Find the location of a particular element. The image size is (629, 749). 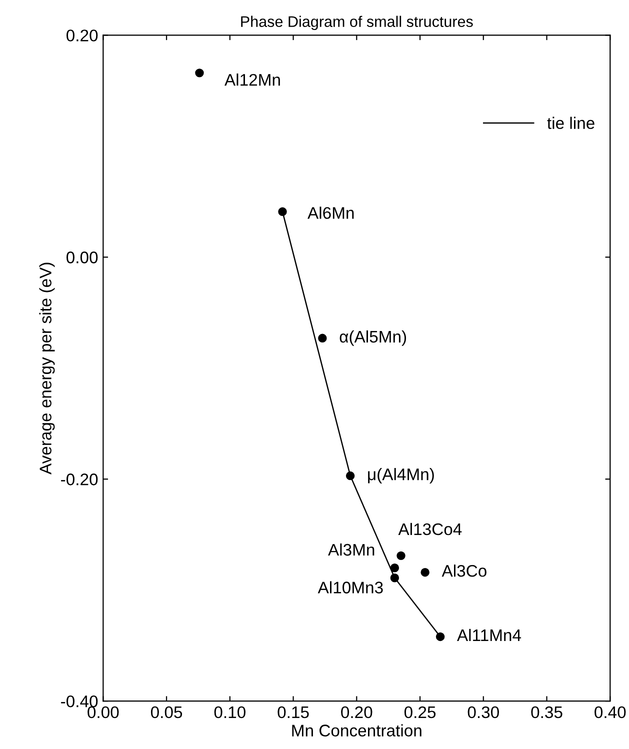

annotation: Al11Mn4 is located at coordinates (489, 635).